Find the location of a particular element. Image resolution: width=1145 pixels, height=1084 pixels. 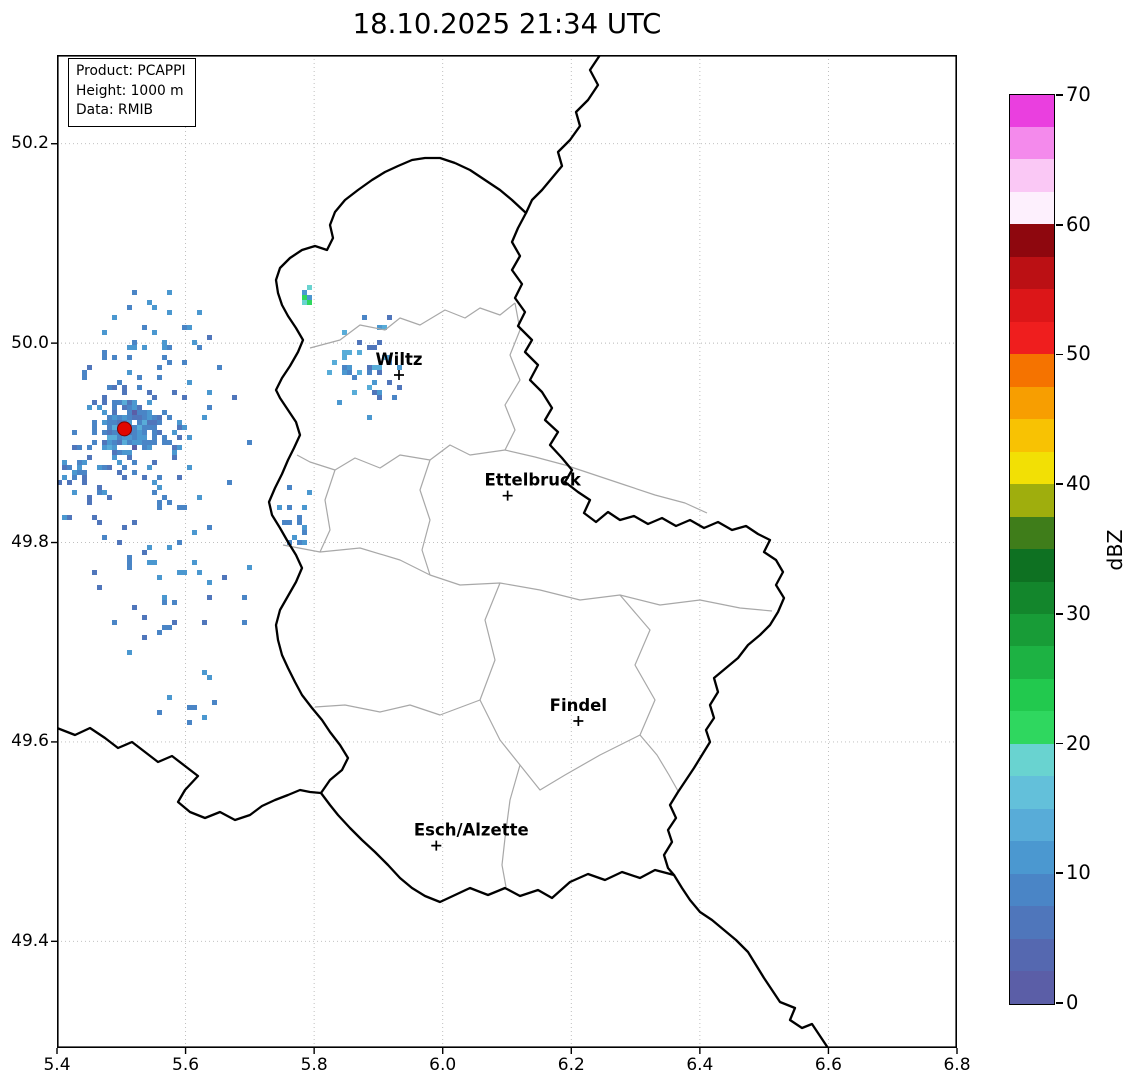

radar-site-dot is located at coordinates (124, 429).